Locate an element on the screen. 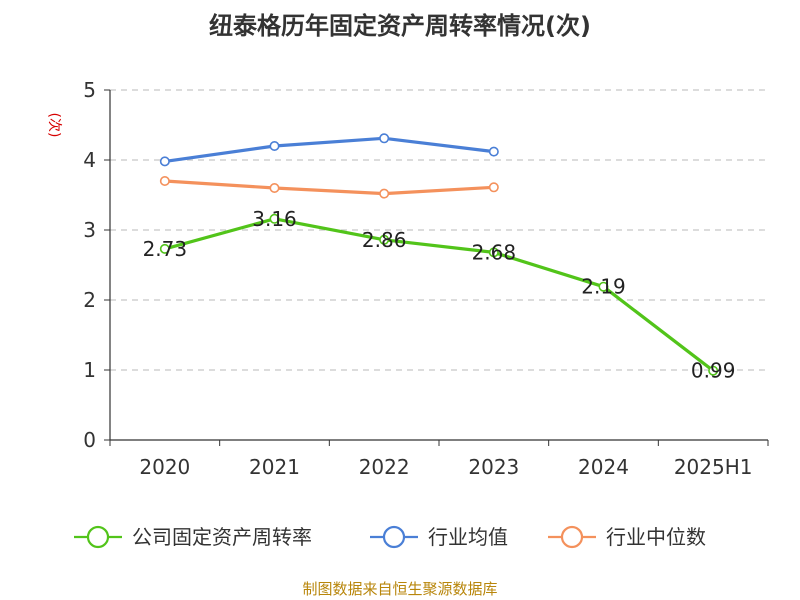 This screenshot has width=800, height=600. series-行业均值 is located at coordinates (329, 150).